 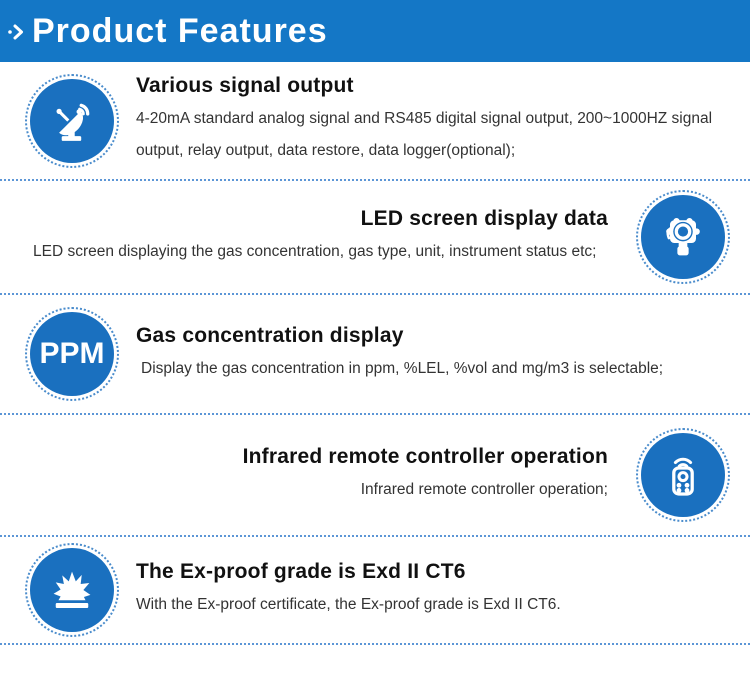 I want to click on feature-title: The Ex-proof grade is Exd II CT6, so click(x=301, y=571).